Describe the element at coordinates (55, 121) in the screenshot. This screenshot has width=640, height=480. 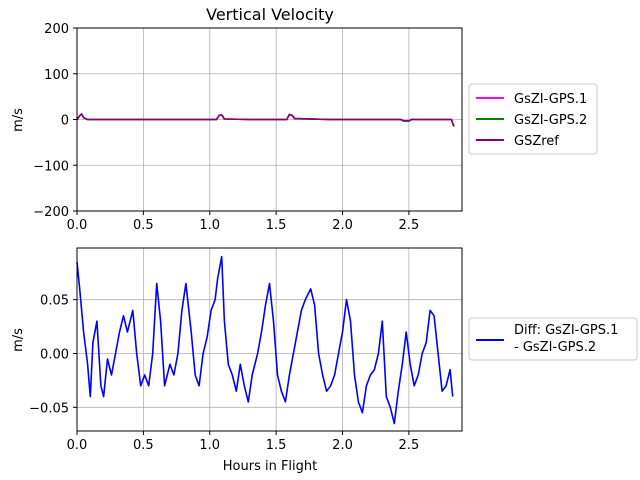
I see `top-y-ticks: −200 −100 0 100 200` at that location.